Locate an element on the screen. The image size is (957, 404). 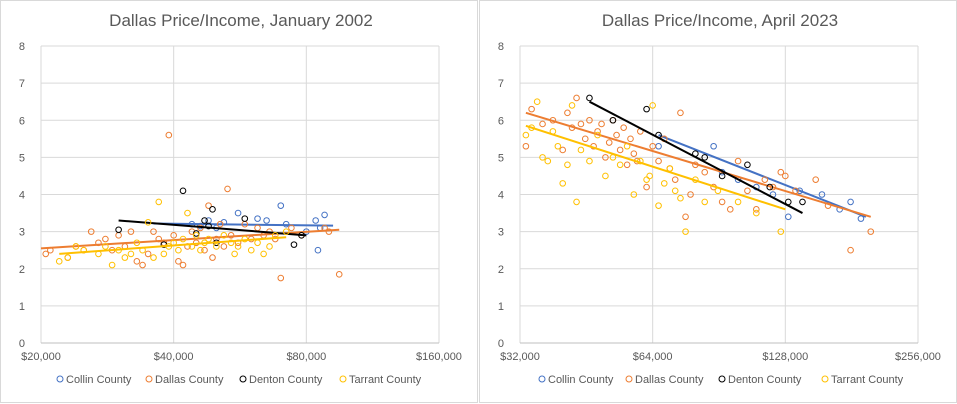
y-tick-label: 7 is located at coordinates (501, 84).